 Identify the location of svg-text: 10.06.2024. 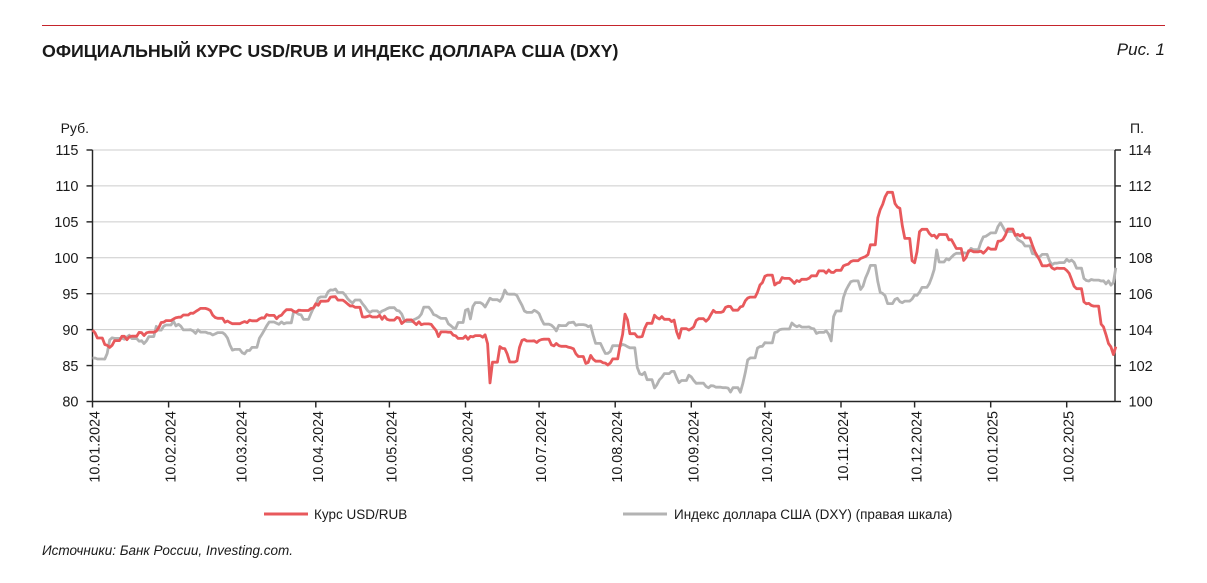
(469, 447).